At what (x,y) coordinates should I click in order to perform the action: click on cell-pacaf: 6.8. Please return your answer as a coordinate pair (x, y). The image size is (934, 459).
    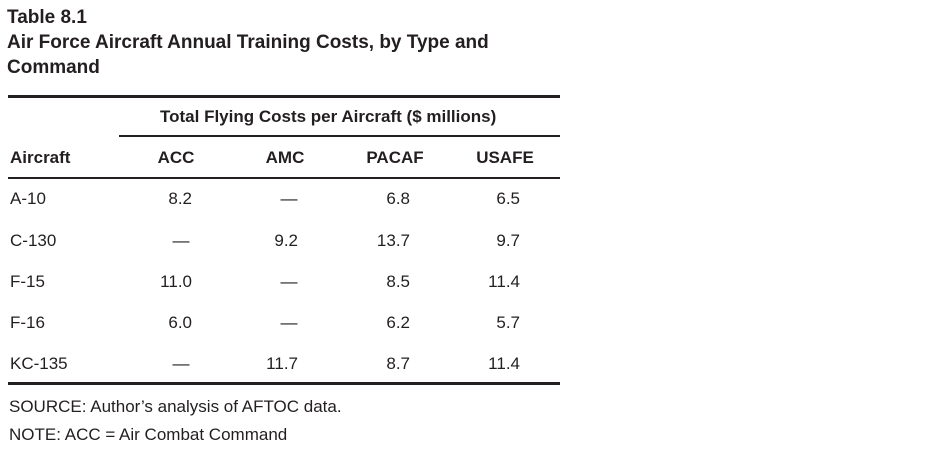
    Looking at the image, I should click on (398, 198).